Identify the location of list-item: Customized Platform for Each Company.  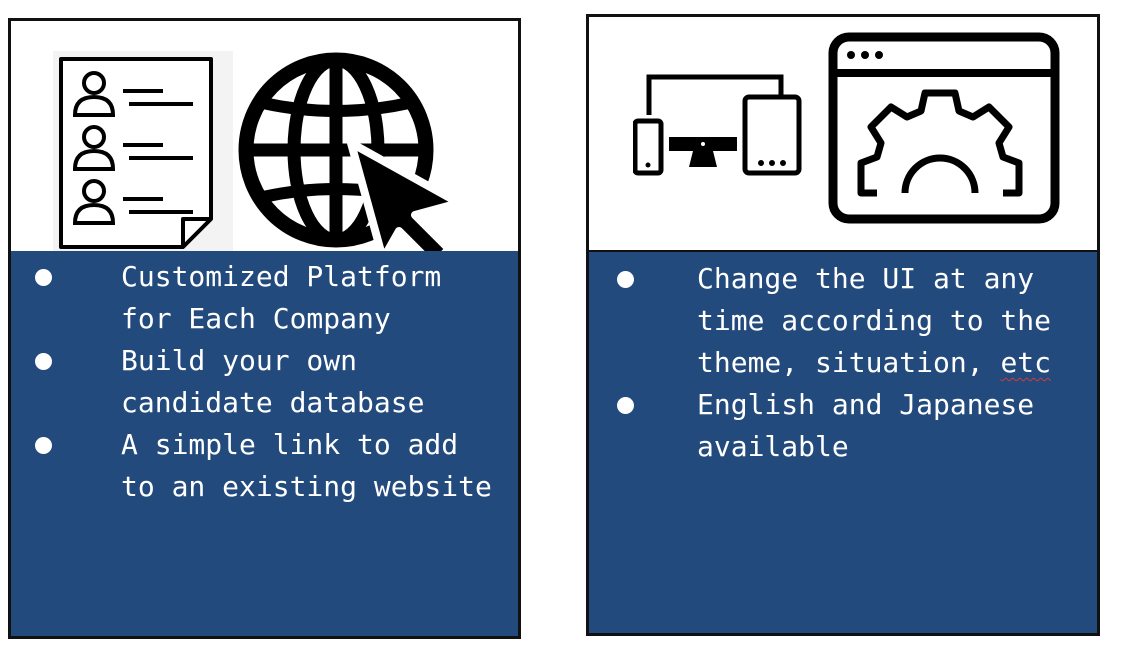
(259, 298).